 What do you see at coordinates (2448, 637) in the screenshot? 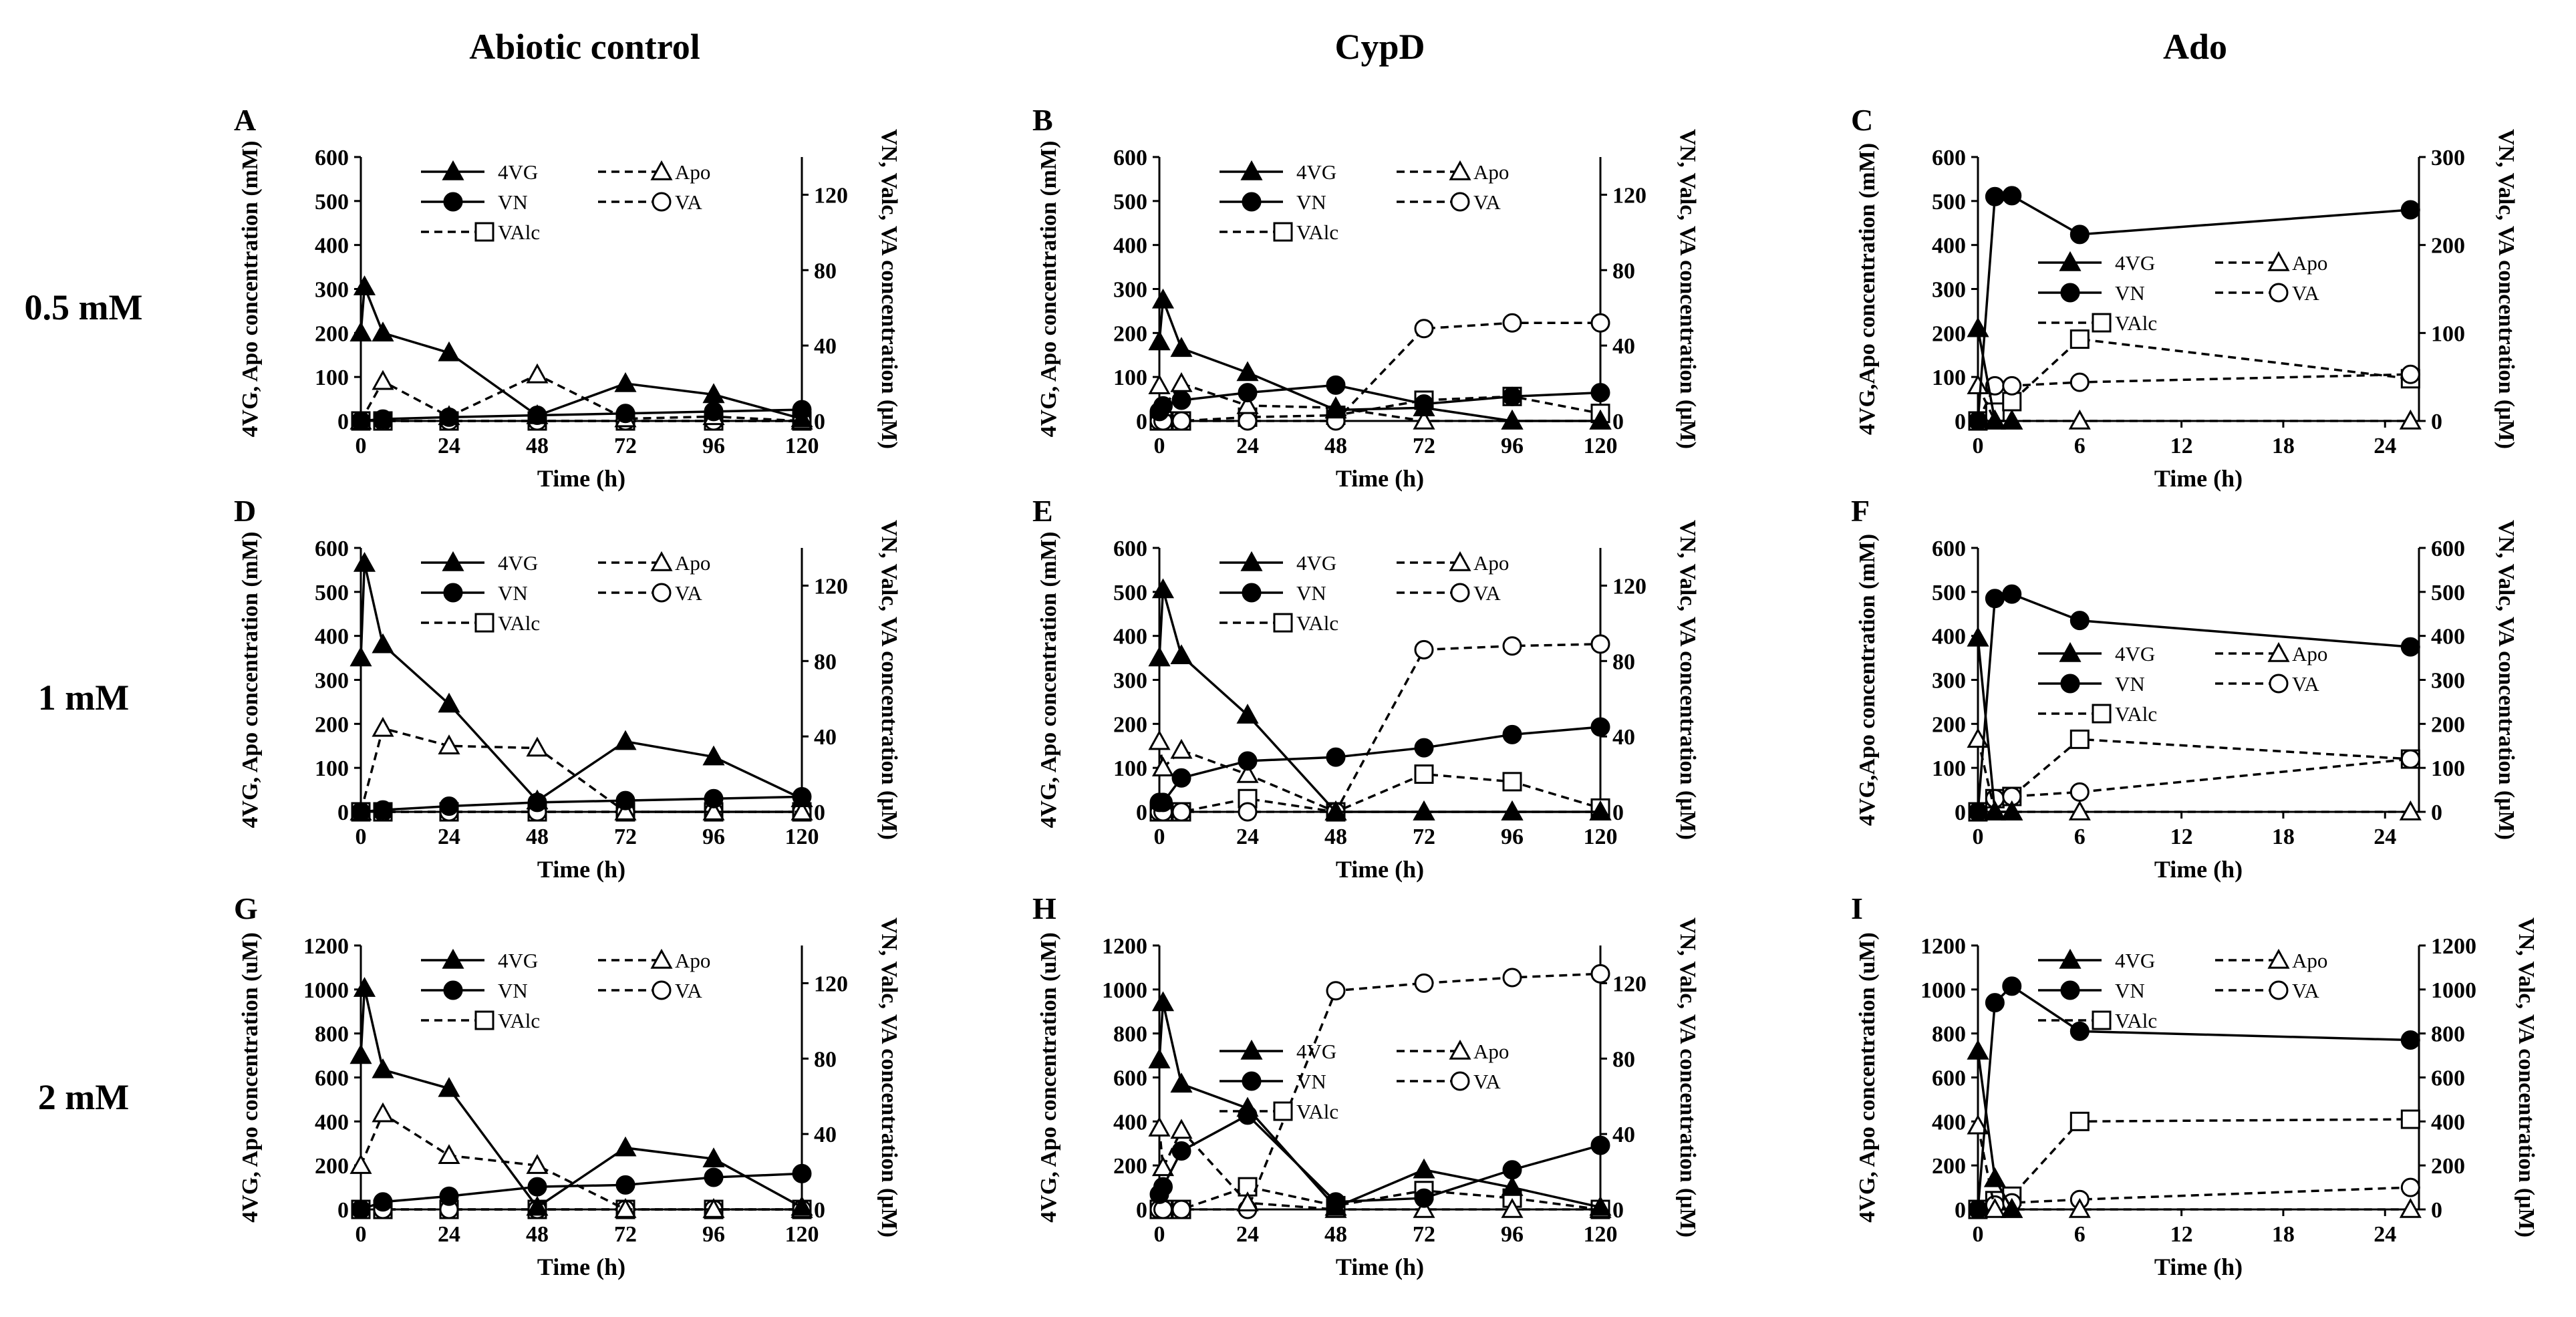
I see `panel-f-y2tick-label: 400` at bounding box center [2448, 637].